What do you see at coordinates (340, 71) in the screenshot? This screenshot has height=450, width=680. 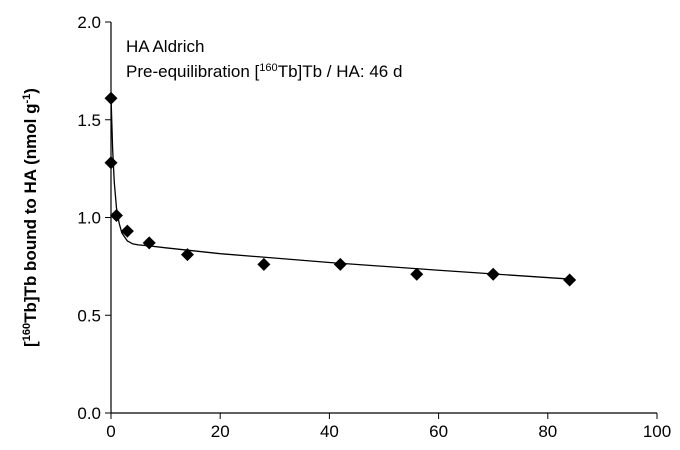 I see `annotation-part: Tb]Tb / HA: 46 d` at bounding box center [340, 71].